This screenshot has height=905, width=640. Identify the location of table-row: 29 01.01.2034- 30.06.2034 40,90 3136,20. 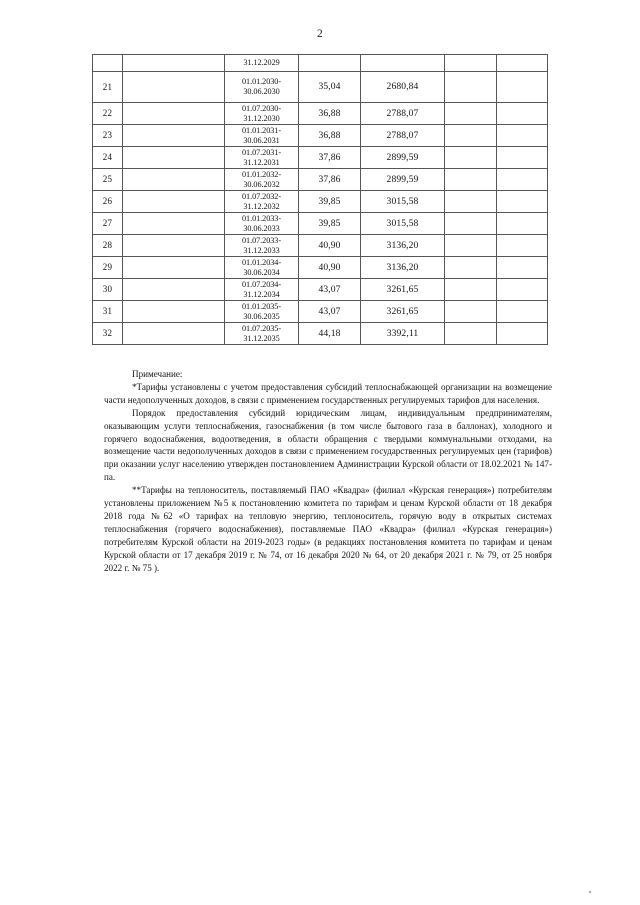
(320, 267).